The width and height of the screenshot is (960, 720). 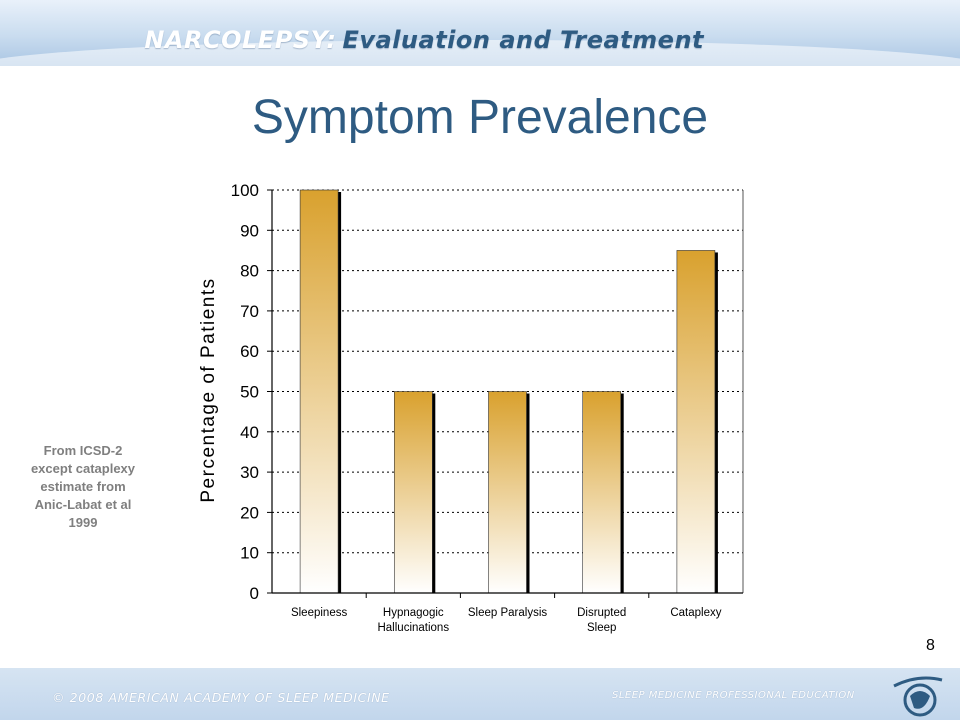 I want to click on y-tick-label: 0, so click(x=254, y=593).